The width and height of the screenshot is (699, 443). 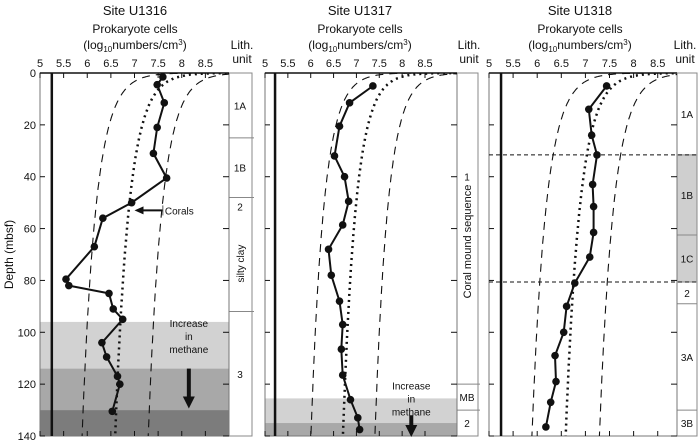 What do you see at coordinates (139, 210) in the screenshot?
I see `corals-arrowhead-icon` at bounding box center [139, 210].